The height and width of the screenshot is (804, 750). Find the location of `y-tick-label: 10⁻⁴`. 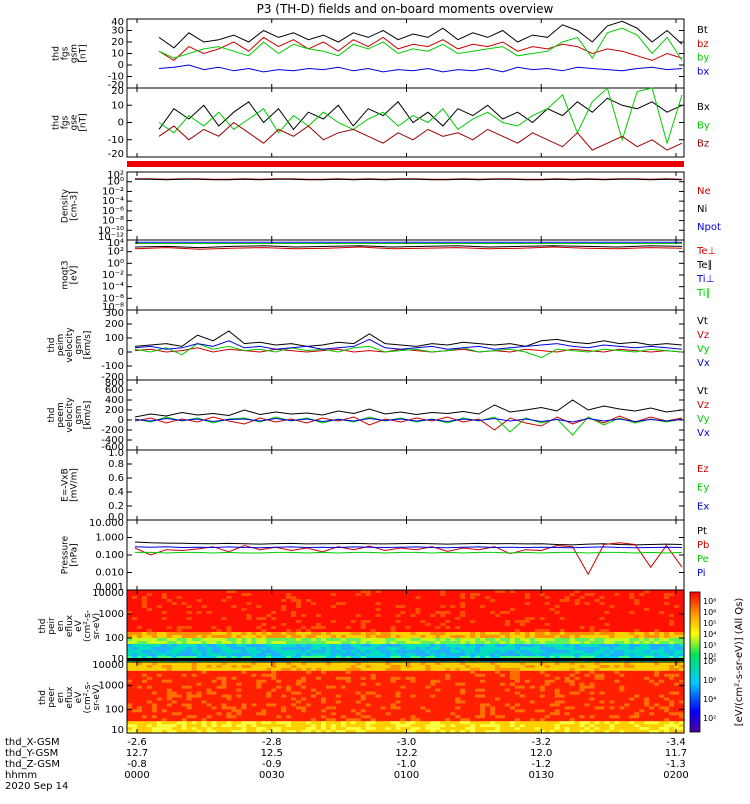

y-tick-label: 10⁻⁴ is located at coordinates (113, 287).